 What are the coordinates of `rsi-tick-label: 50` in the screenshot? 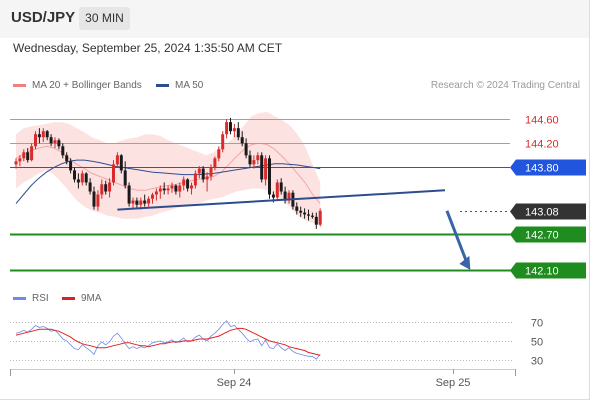 It's located at (537, 343).